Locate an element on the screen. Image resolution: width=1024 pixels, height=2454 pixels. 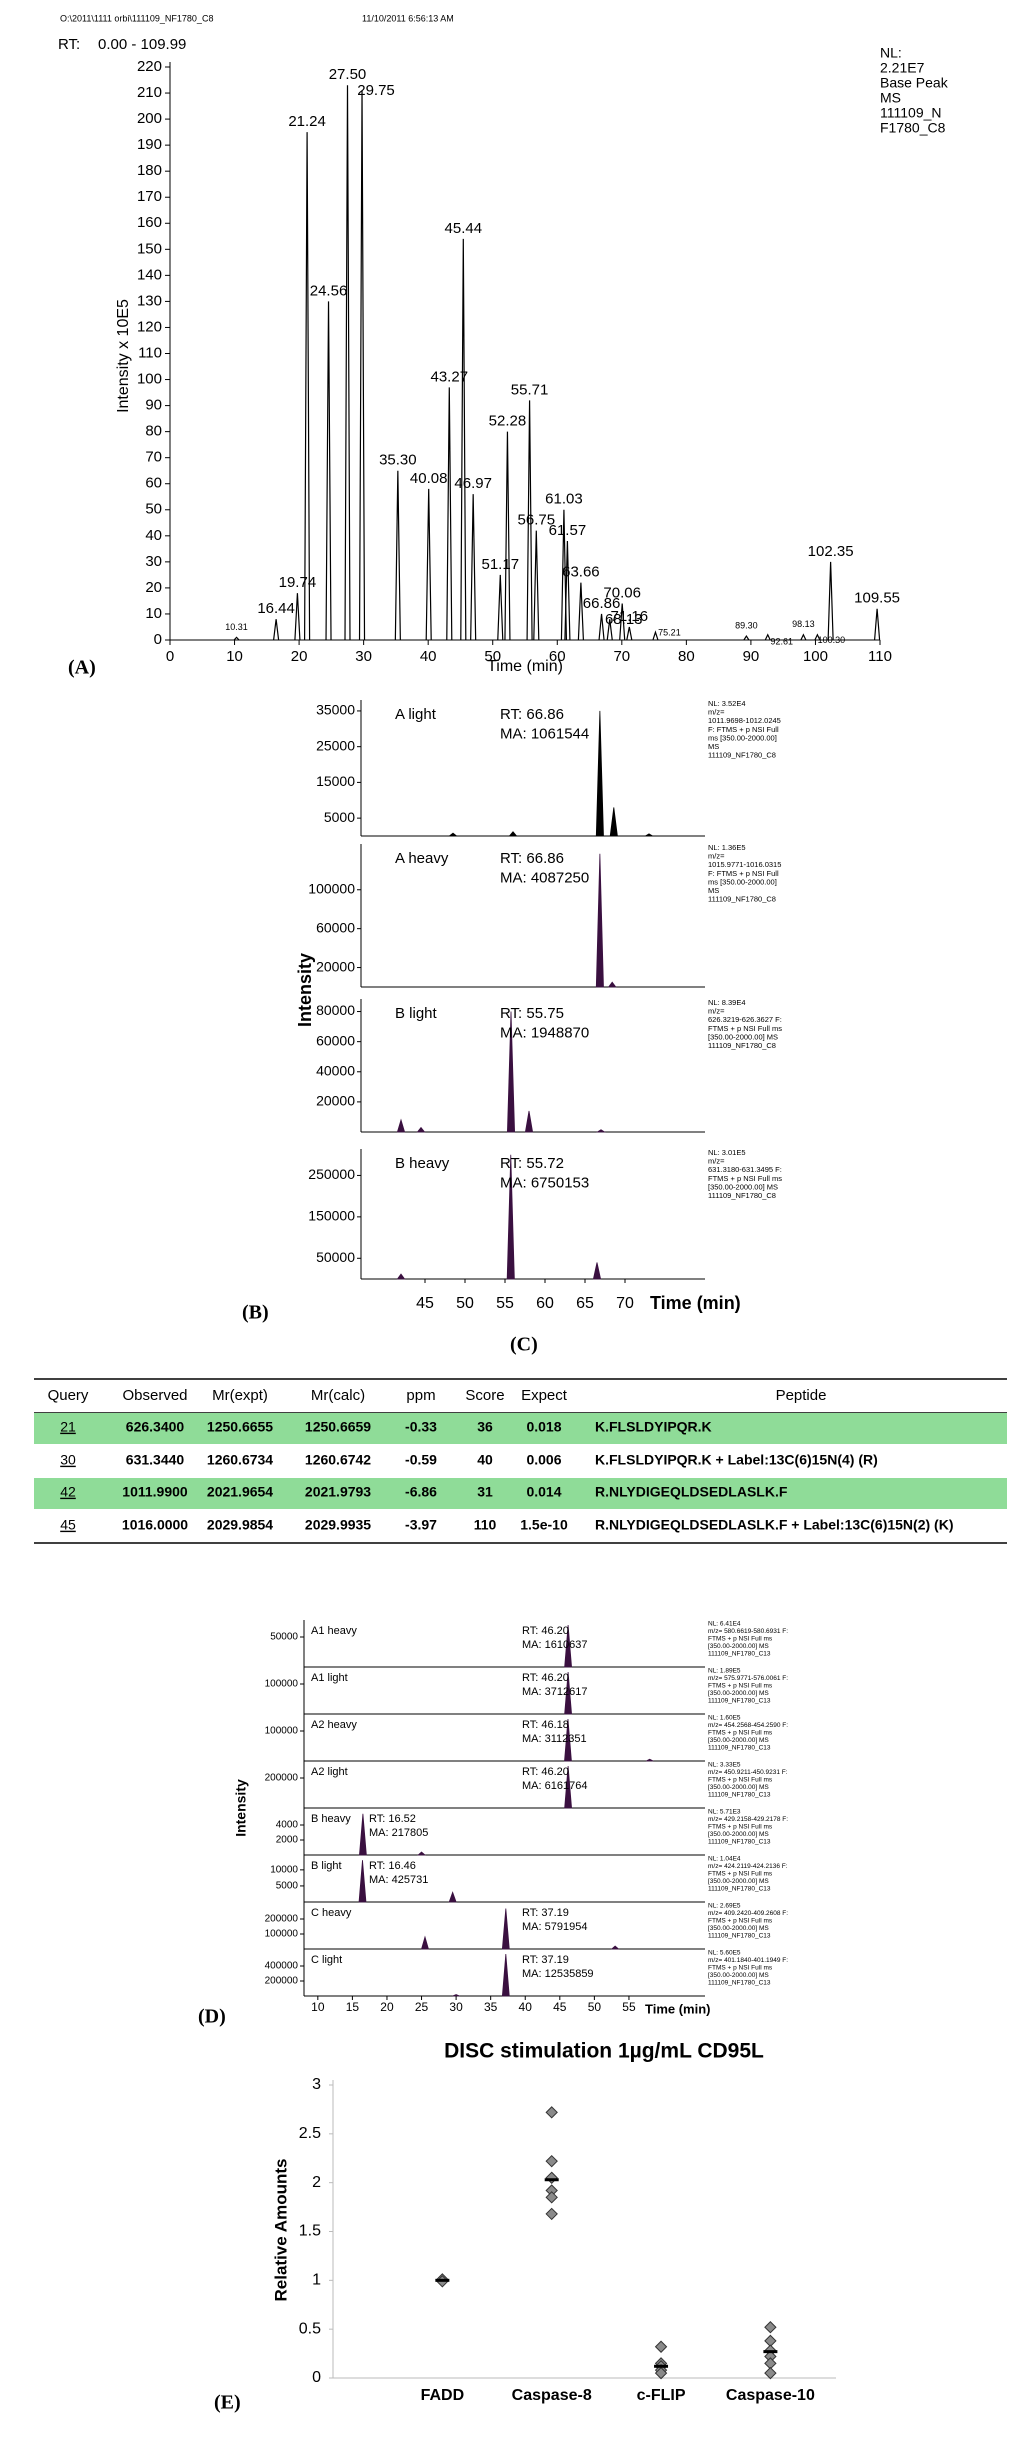
y-tick-label: 2 is located at coordinates (316, 2182).